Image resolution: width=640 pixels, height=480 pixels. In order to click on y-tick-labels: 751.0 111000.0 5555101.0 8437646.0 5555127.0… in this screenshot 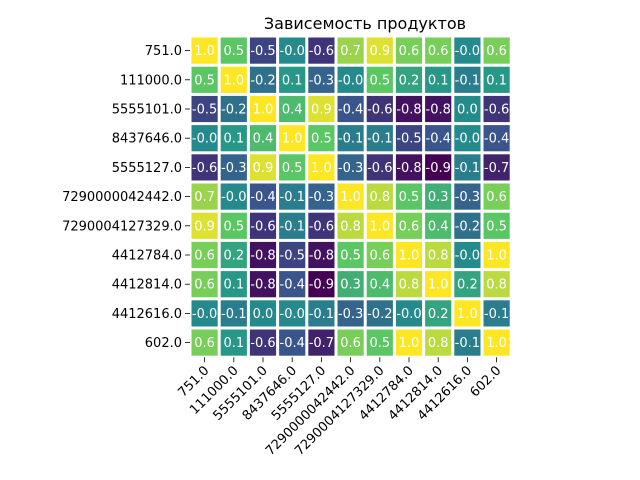, I will do `click(126, 197)`.